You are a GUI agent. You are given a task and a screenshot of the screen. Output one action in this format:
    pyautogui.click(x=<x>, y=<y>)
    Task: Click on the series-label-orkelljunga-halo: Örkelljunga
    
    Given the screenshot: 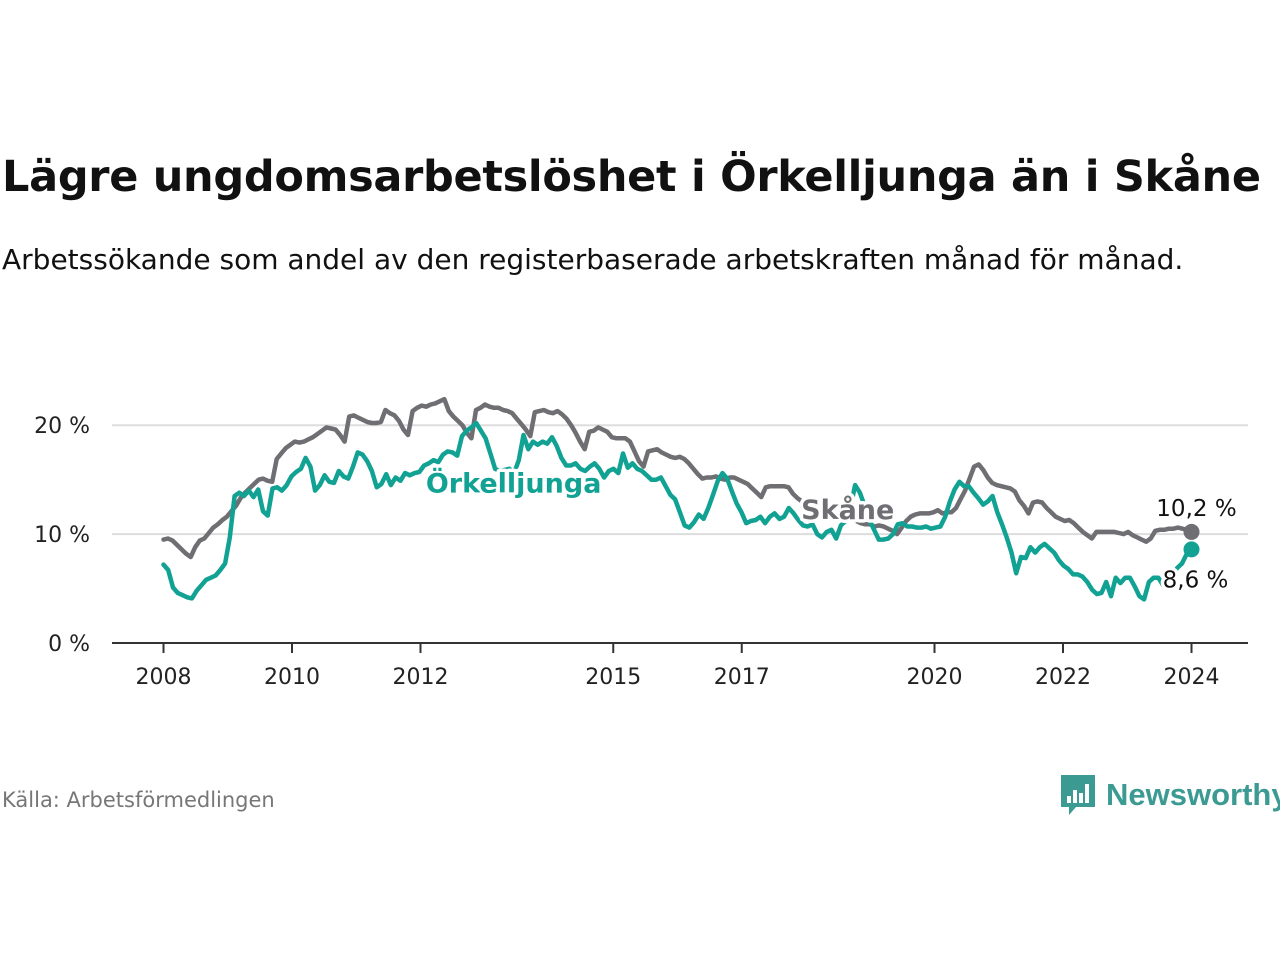 What is the action you would take?
    pyautogui.click(x=514, y=483)
    